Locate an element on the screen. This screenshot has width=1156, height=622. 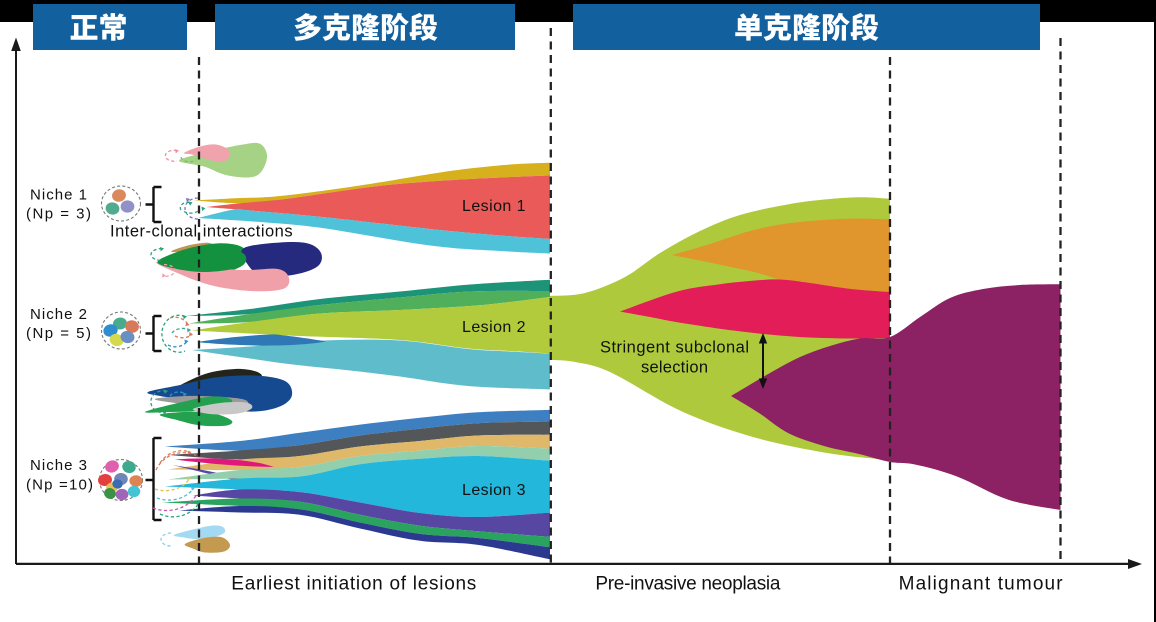
svg-text: Lesion 2 is located at coordinates (494, 327).